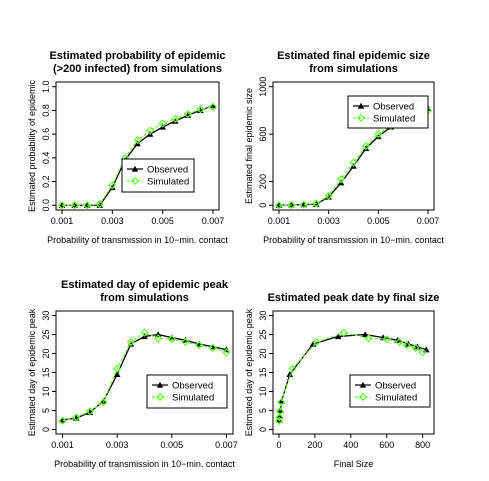 This screenshot has height=481, width=489. Describe the element at coordinates (353, 56) in the screenshot. I see `chart-title: Estimated final epidemic size` at that location.